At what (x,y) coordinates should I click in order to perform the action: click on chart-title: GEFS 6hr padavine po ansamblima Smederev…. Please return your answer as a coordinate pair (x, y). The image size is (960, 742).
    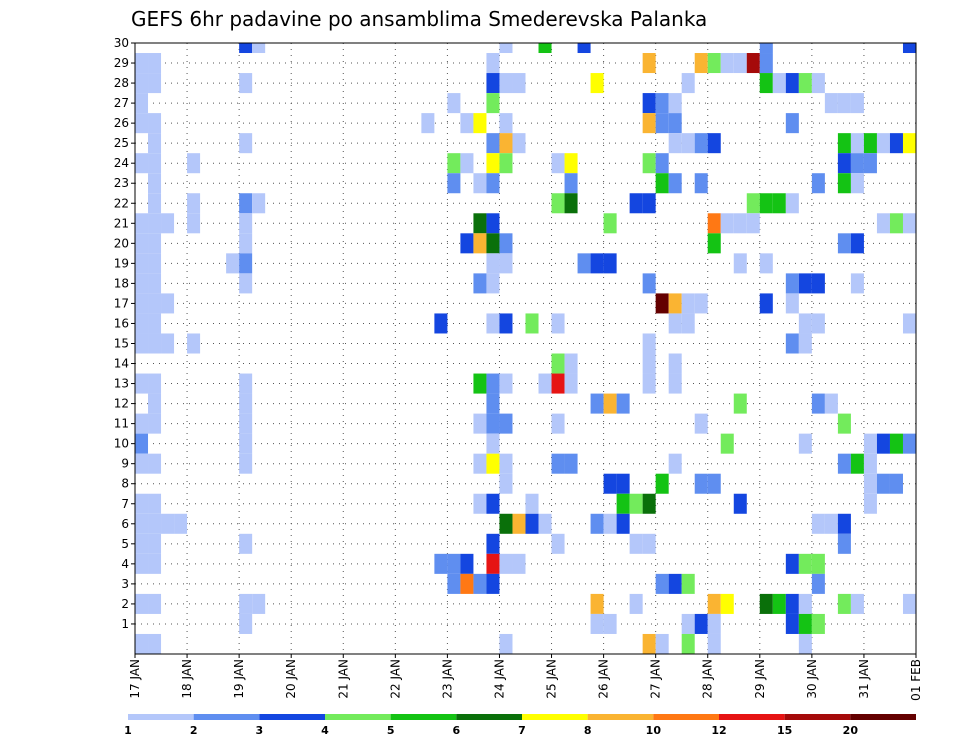
    Looking at the image, I should click on (419, 19).